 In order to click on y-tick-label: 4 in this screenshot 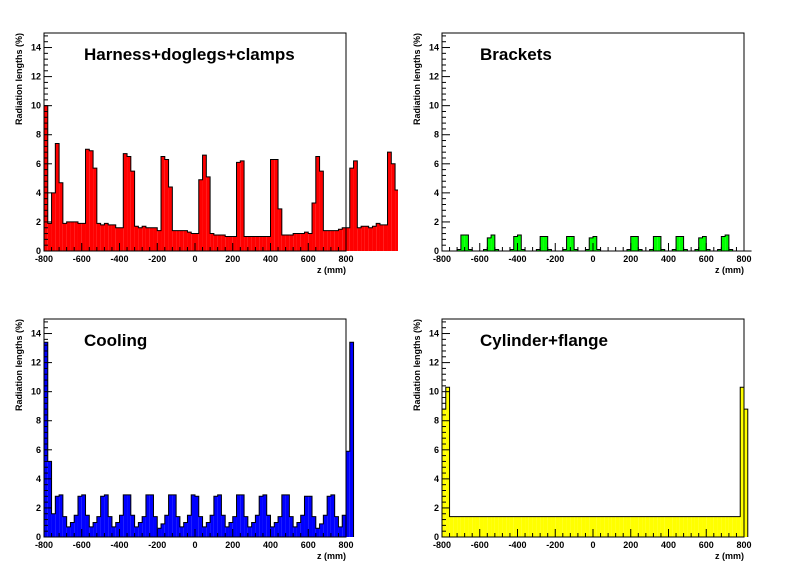, I will do `click(436, 193)`.